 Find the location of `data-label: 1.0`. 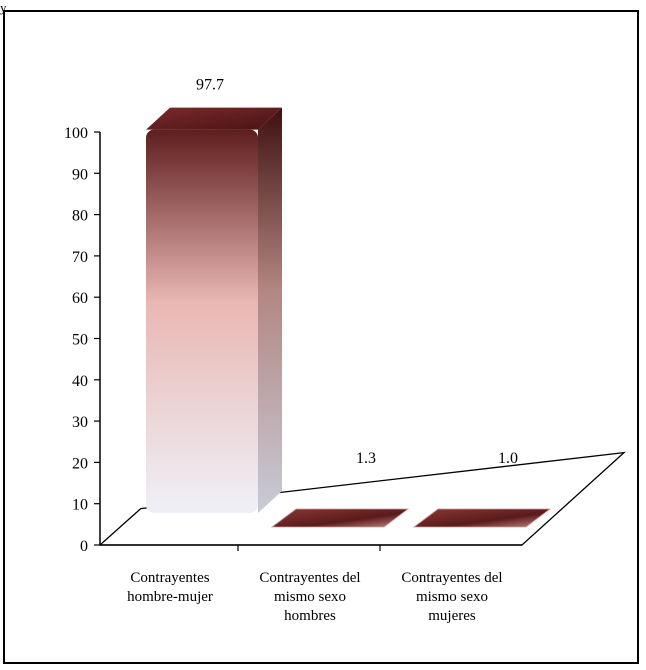

data-label: 1.0 is located at coordinates (508, 458).